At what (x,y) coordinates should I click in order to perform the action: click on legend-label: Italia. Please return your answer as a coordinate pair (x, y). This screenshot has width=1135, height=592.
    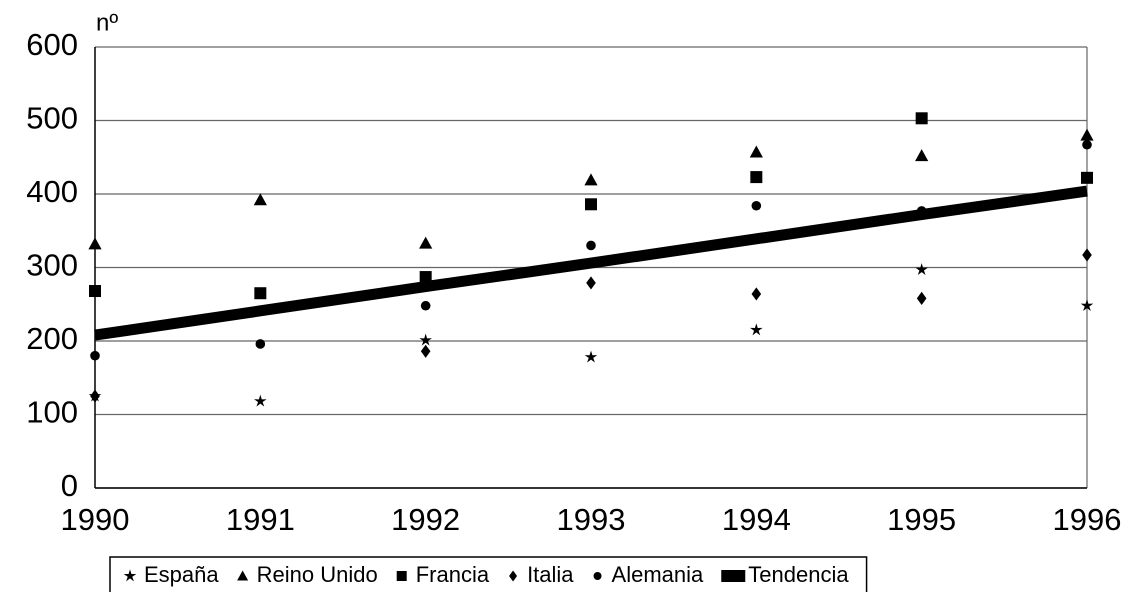
    Looking at the image, I should click on (550, 574).